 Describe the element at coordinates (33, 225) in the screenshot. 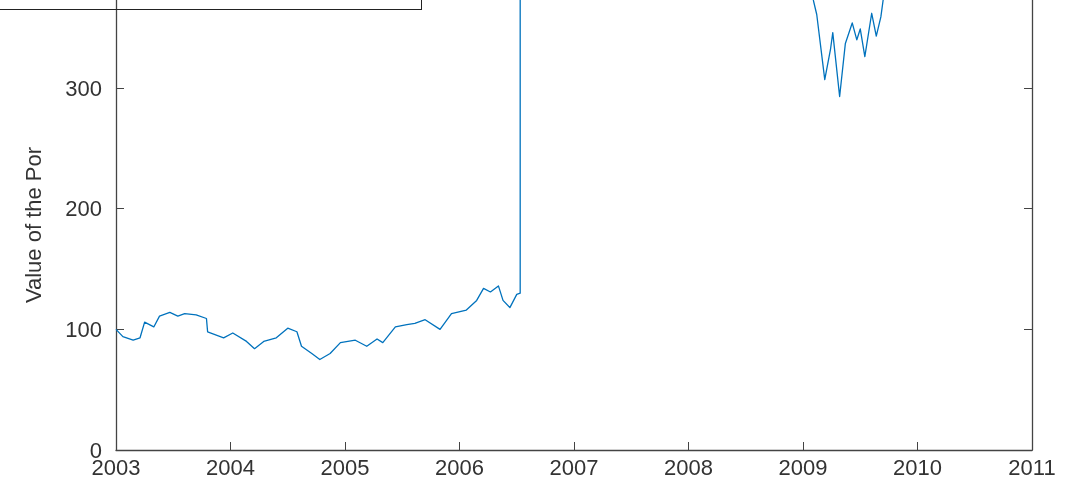

I see `y-axis-title: Value of the Por` at that location.